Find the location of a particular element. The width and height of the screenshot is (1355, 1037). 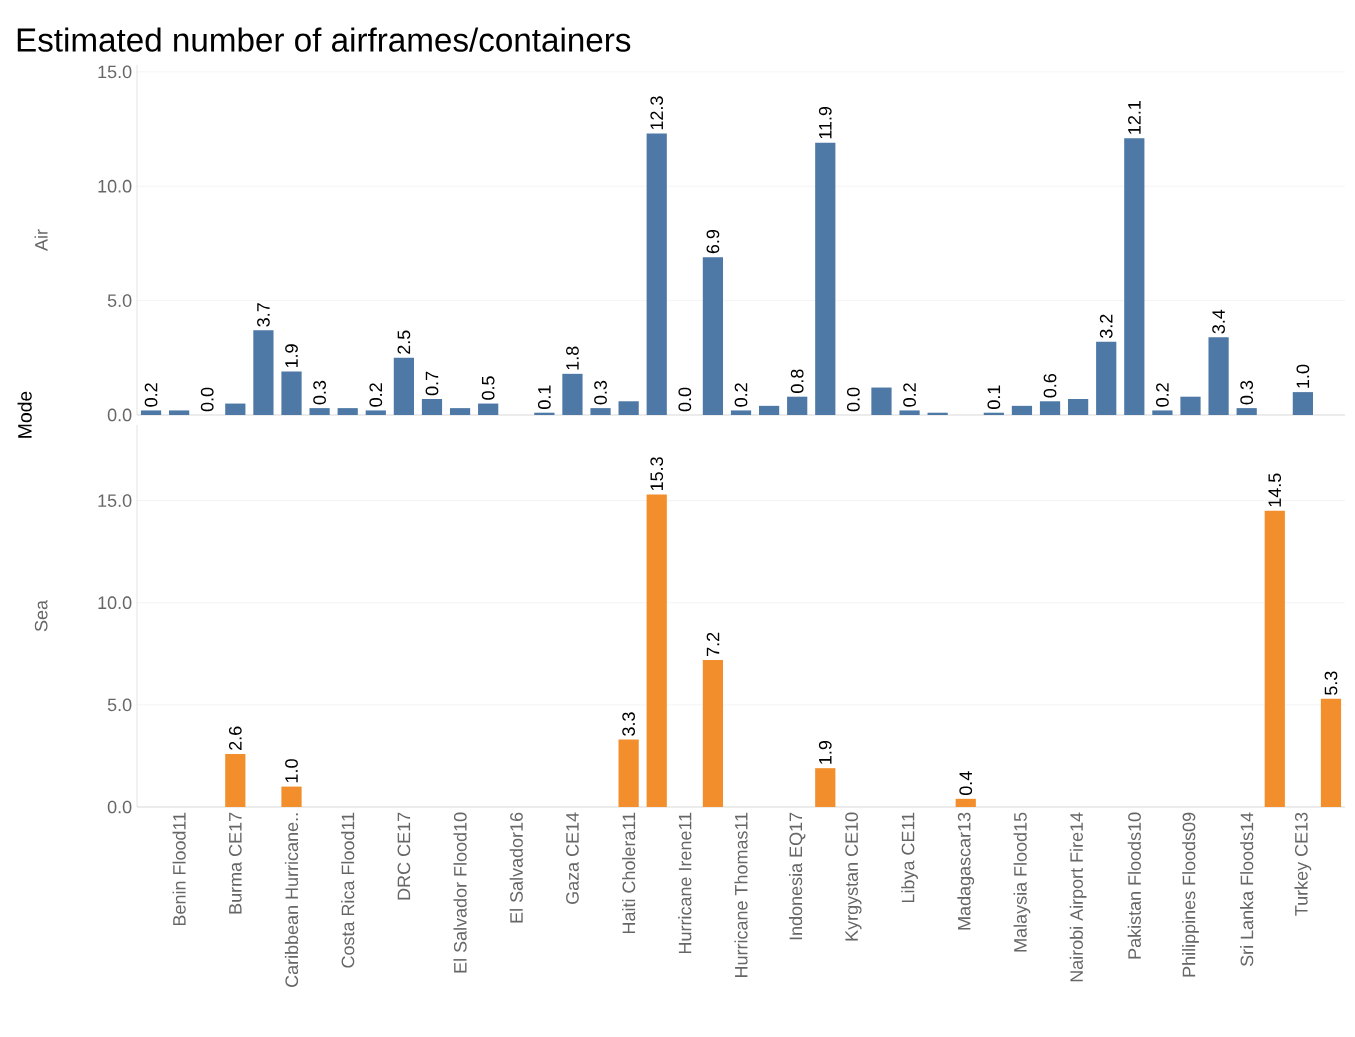

data-label: 3.4 is located at coordinates (1218, 321).